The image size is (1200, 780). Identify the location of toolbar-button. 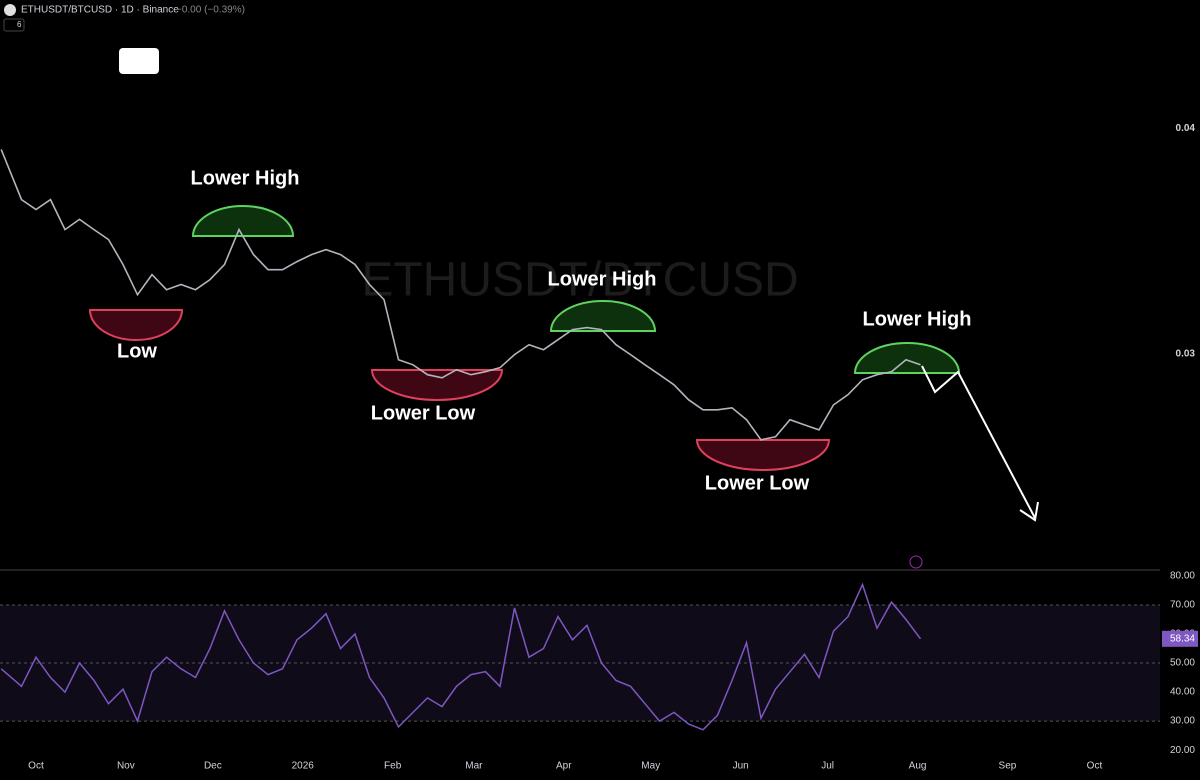
(139, 61).